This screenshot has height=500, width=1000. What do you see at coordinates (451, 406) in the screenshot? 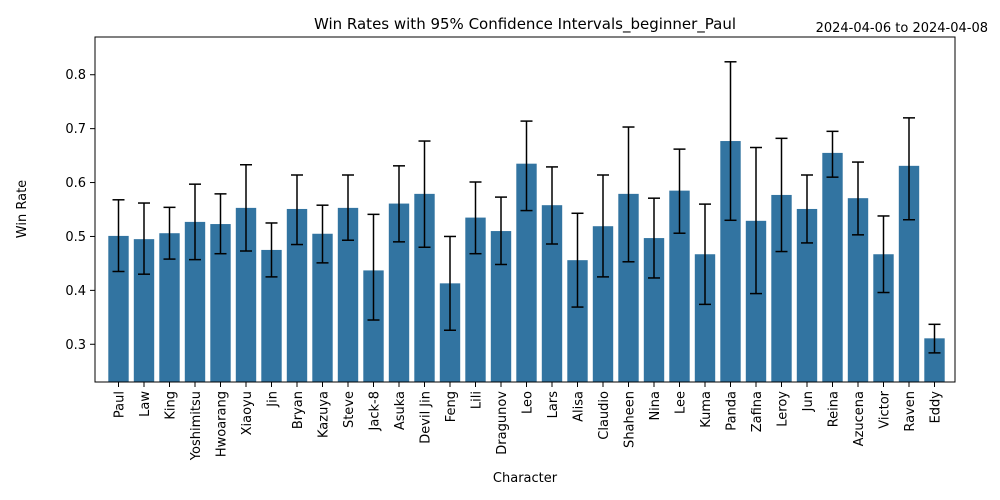
I see `x-tick-label: Feng` at bounding box center [451, 406].